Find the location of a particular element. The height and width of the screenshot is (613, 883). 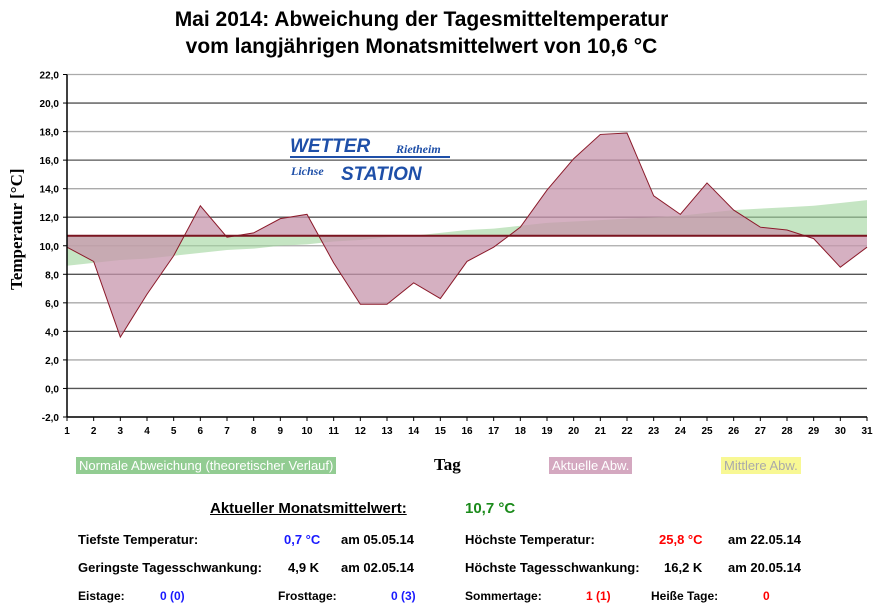

legend-mean: Mittlere Abw. is located at coordinates (761, 465).